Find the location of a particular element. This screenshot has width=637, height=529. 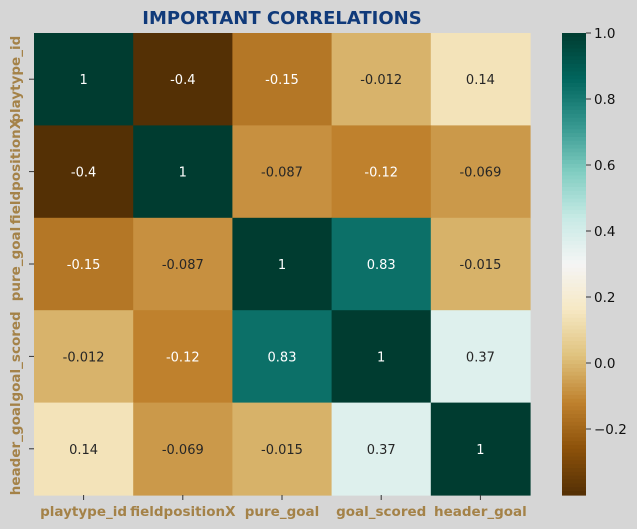

cell-annotation-3-2: 0.83 is located at coordinates (282, 357).